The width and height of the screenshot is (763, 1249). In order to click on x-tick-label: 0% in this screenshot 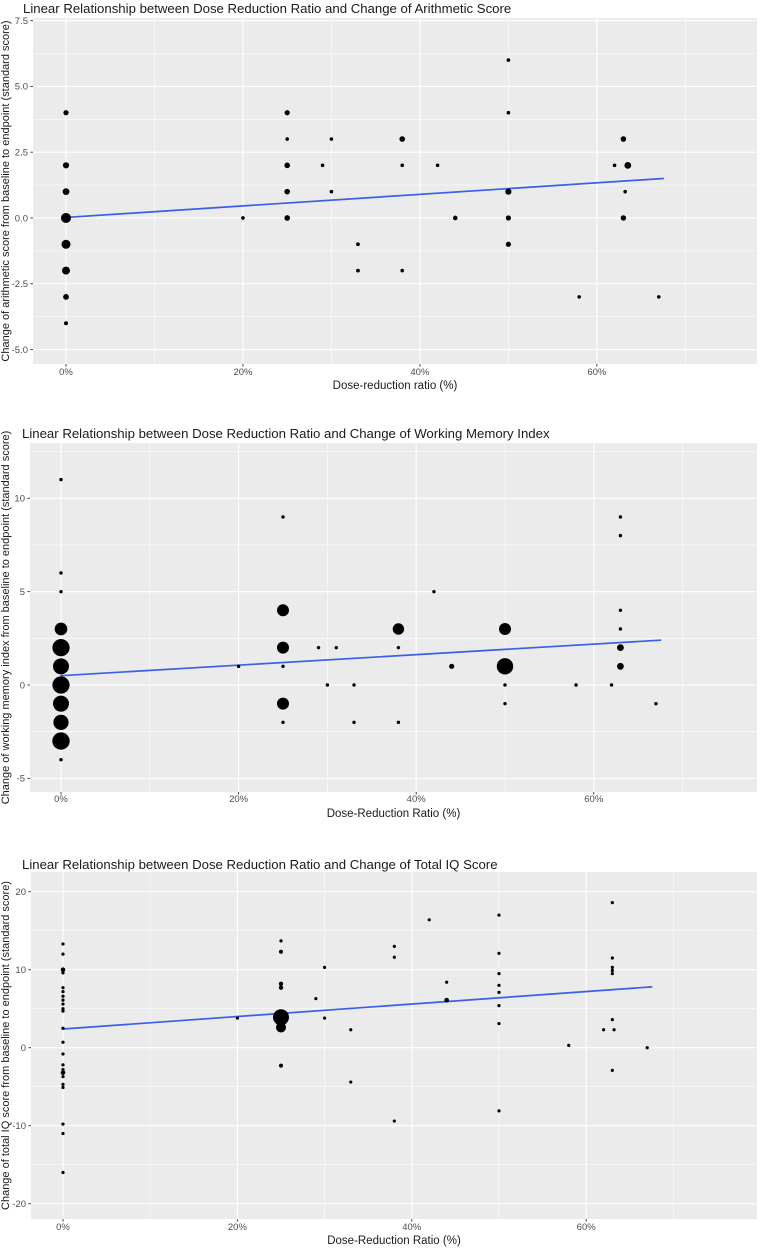, I will do `click(66, 372)`.